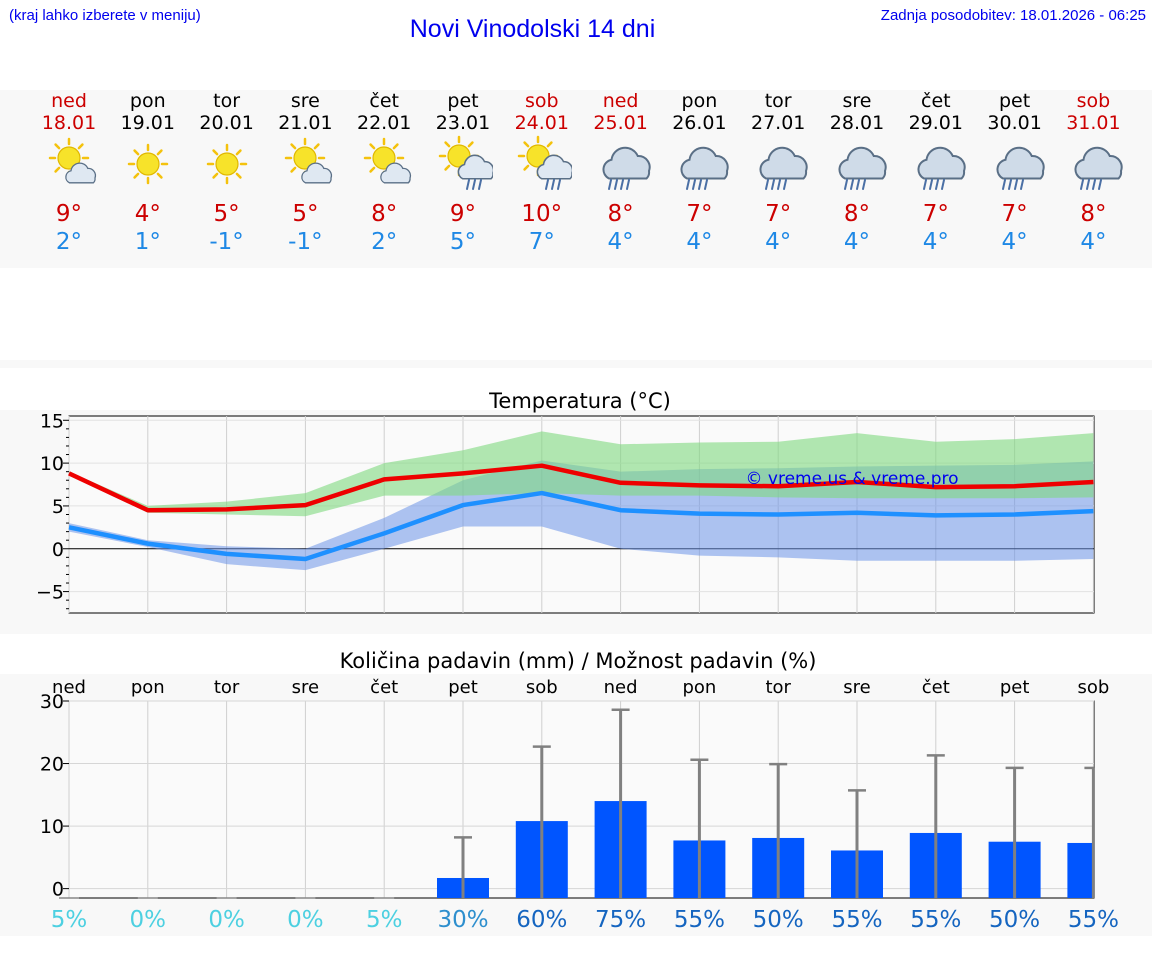 The image size is (1152, 975). Describe the element at coordinates (147, 214) in the screenshot. I see `temp-max: 4°` at that location.